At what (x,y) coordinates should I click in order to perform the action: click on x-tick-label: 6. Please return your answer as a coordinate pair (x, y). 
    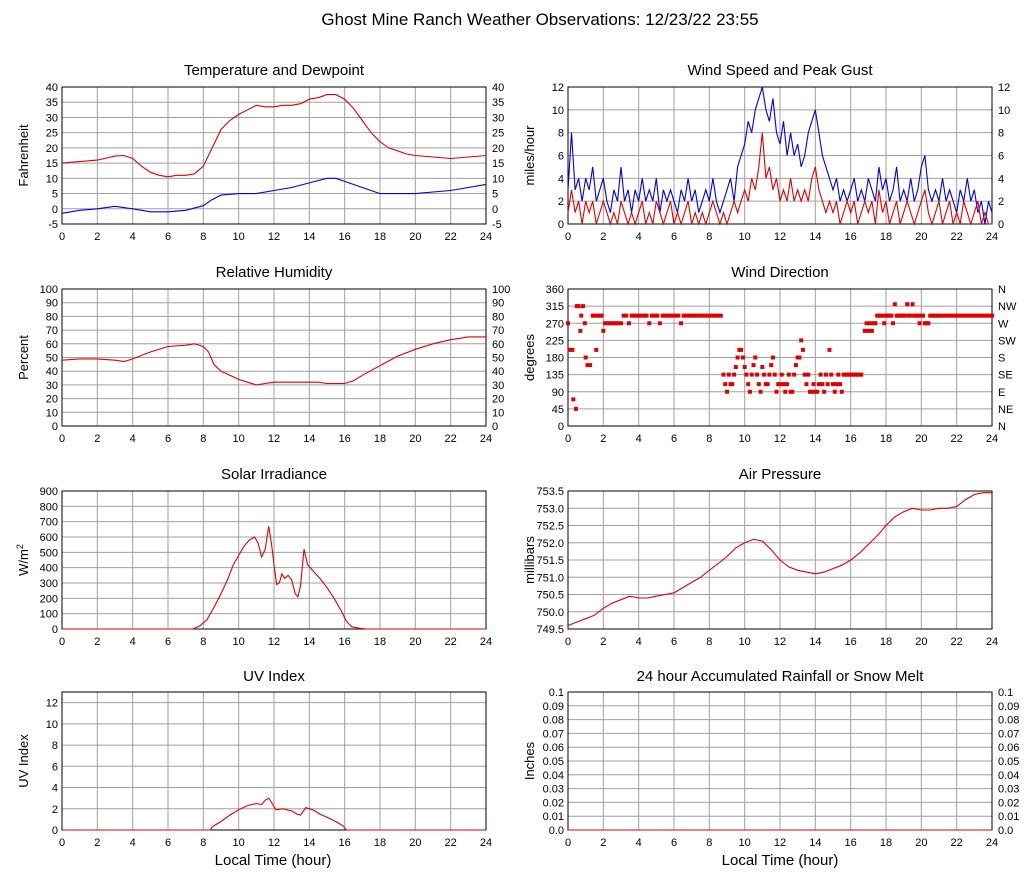
    Looking at the image, I should click on (674, 439).